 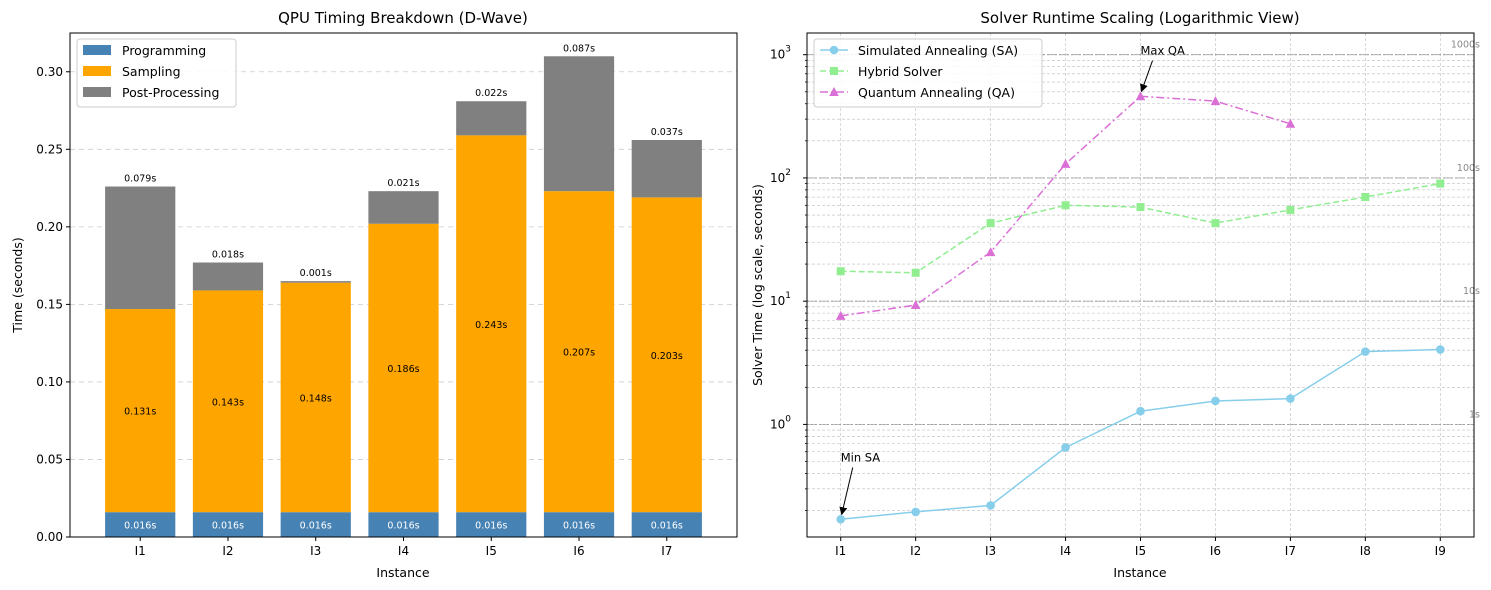 I want to click on legend-swatch-sampling, so click(x=97, y=71).